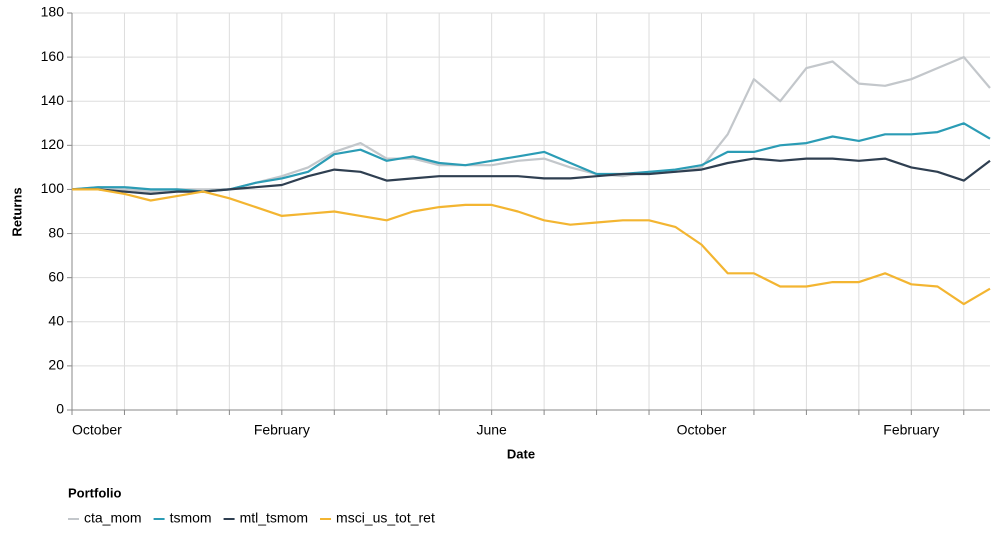  I want to click on legend-label: msci_us_tot_ret, so click(385, 518).